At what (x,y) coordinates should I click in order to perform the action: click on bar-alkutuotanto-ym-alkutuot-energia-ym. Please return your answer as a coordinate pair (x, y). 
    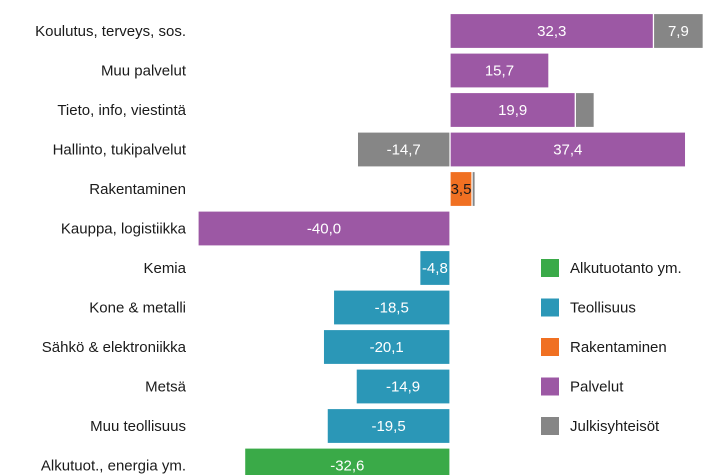
    Looking at the image, I should click on (347, 461).